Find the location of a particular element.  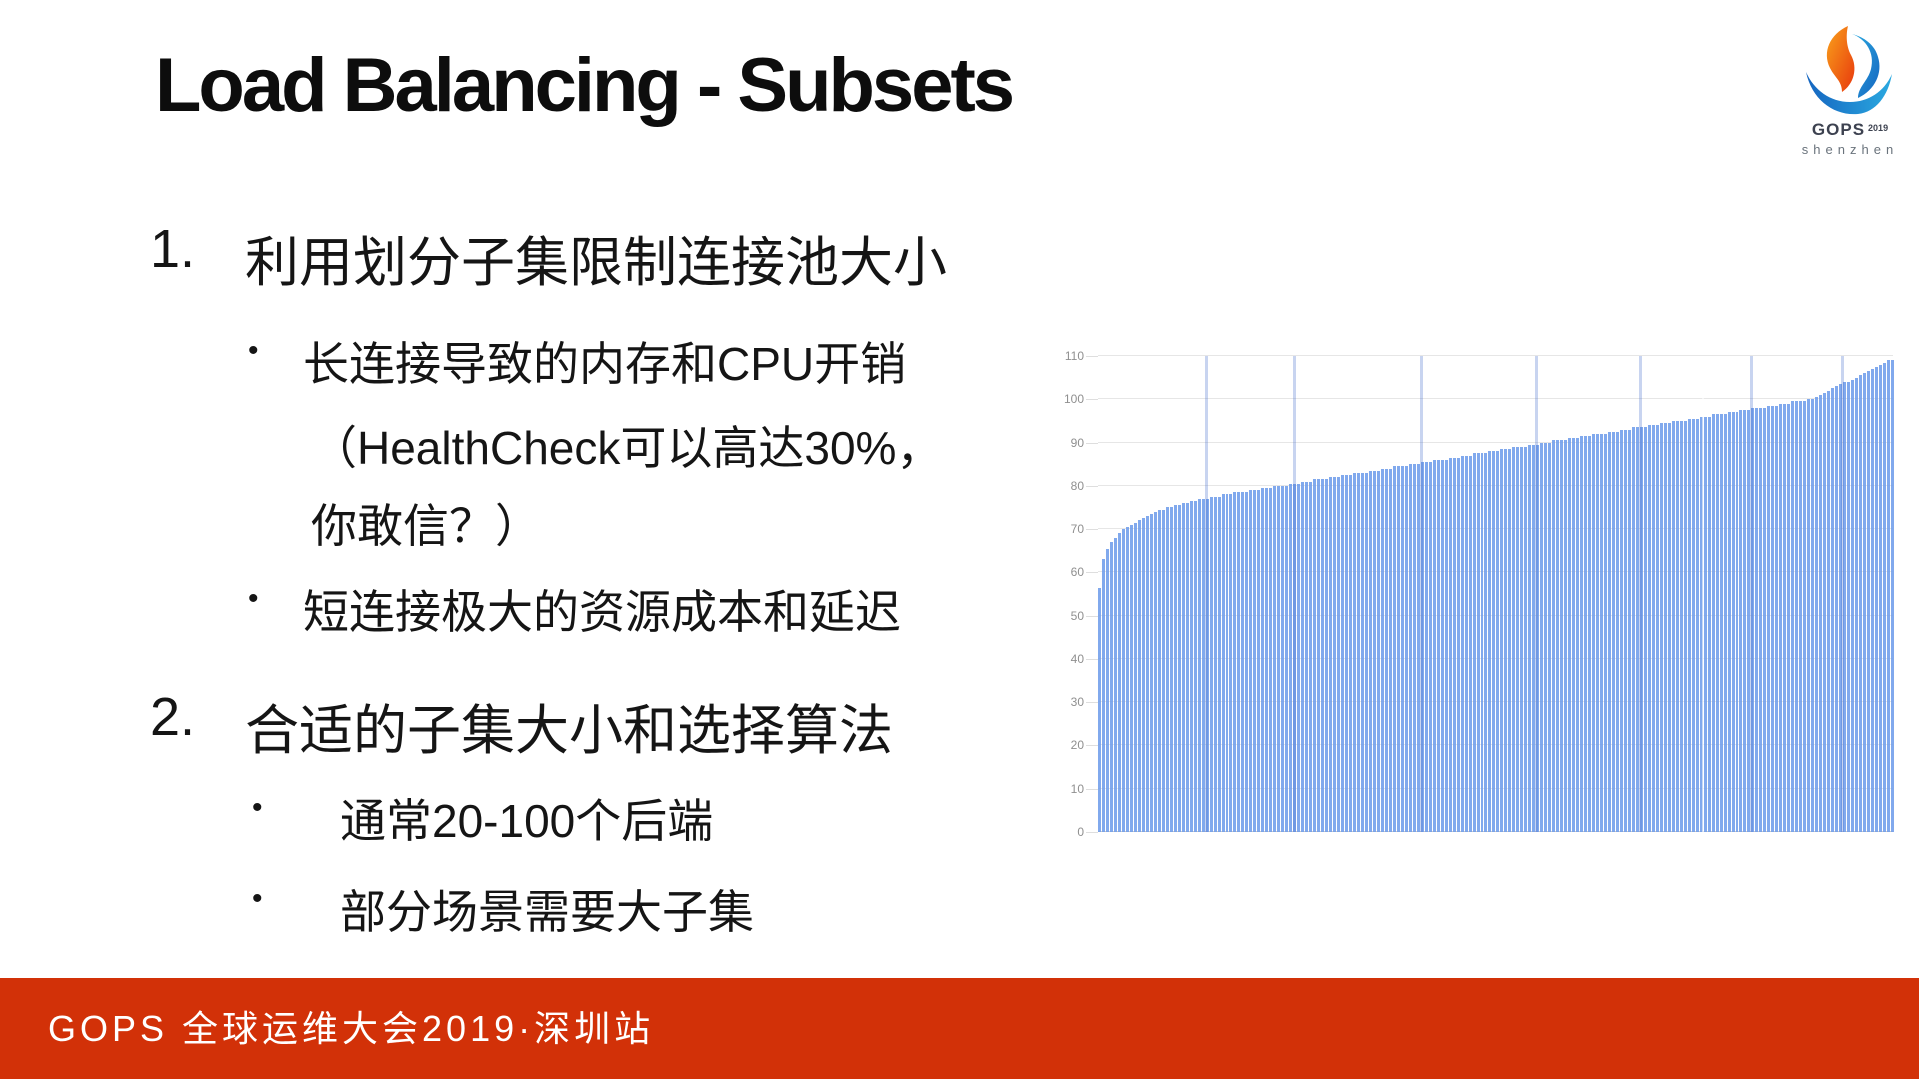

gops-swirl-icon is located at coordinates (1849, 70).